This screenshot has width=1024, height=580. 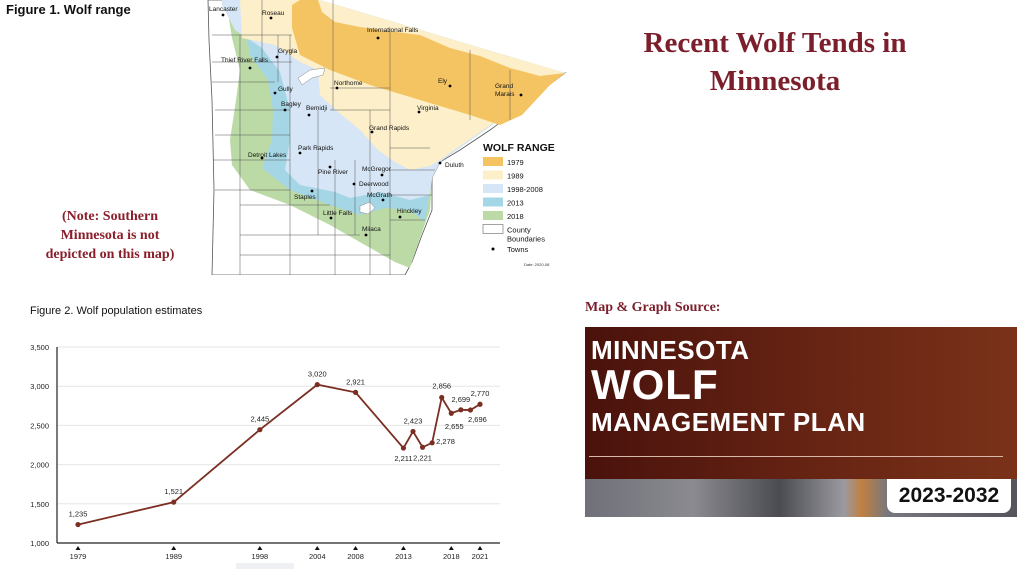 What do you see at coordinates (316, 108) in the screenshot?
I see `town-label: Bemidji` at bounding box center [316, 108].